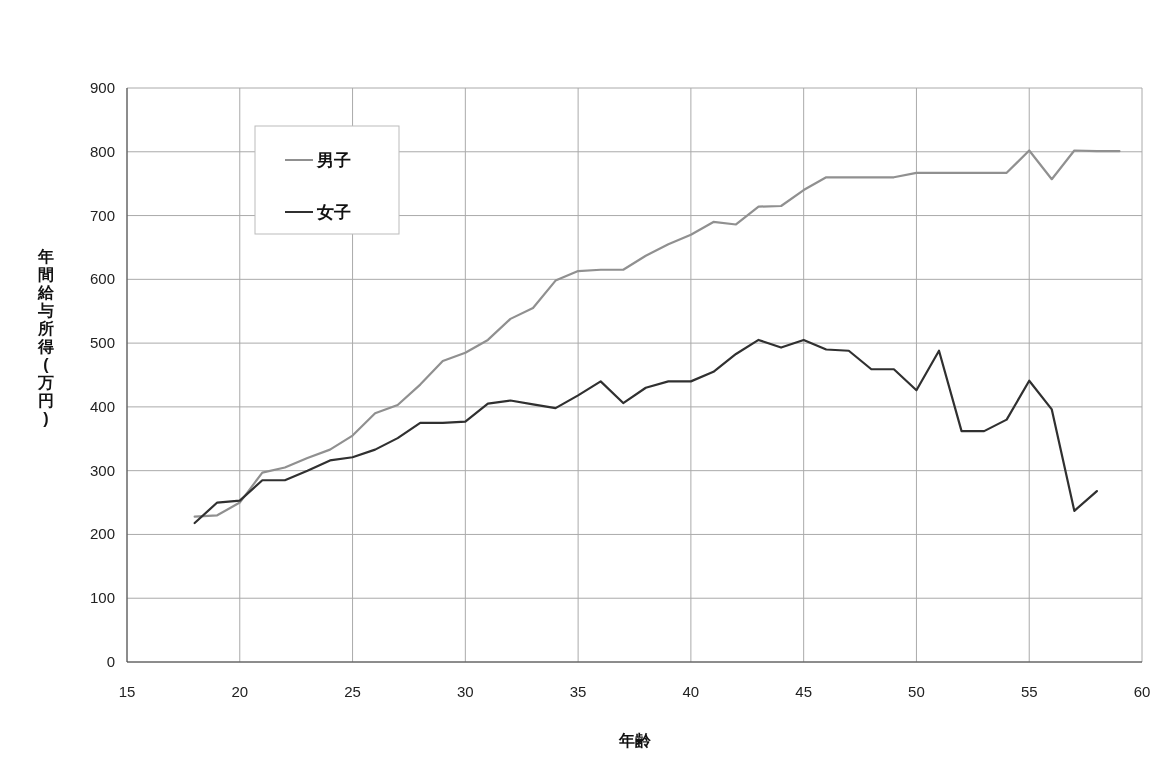 The image size is (1161, 766). What do you see at coordinates (102, 279) in the screenshot?
I see `y-tick-label: 600` at bounding box center [102, 279].